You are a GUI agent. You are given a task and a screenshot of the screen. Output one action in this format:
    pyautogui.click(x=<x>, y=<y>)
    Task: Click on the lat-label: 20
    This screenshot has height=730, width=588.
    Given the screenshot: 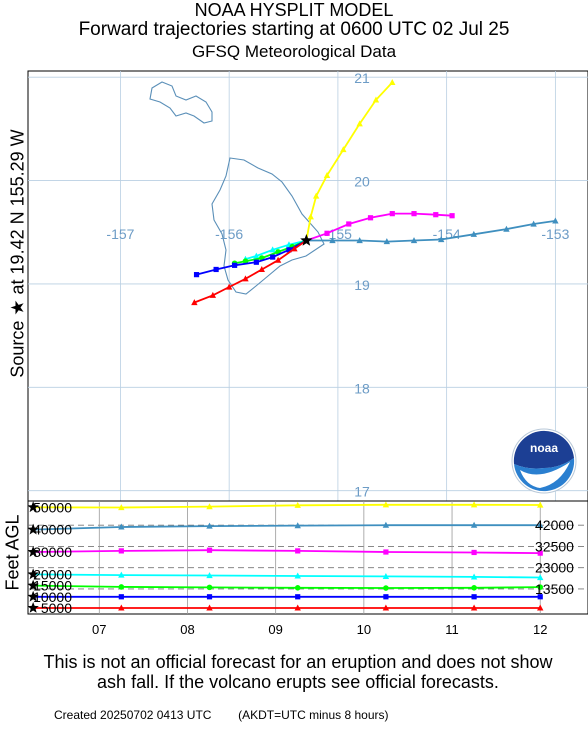 What is the action you would take?
    pyautogui.click(x=362, y=182)
    